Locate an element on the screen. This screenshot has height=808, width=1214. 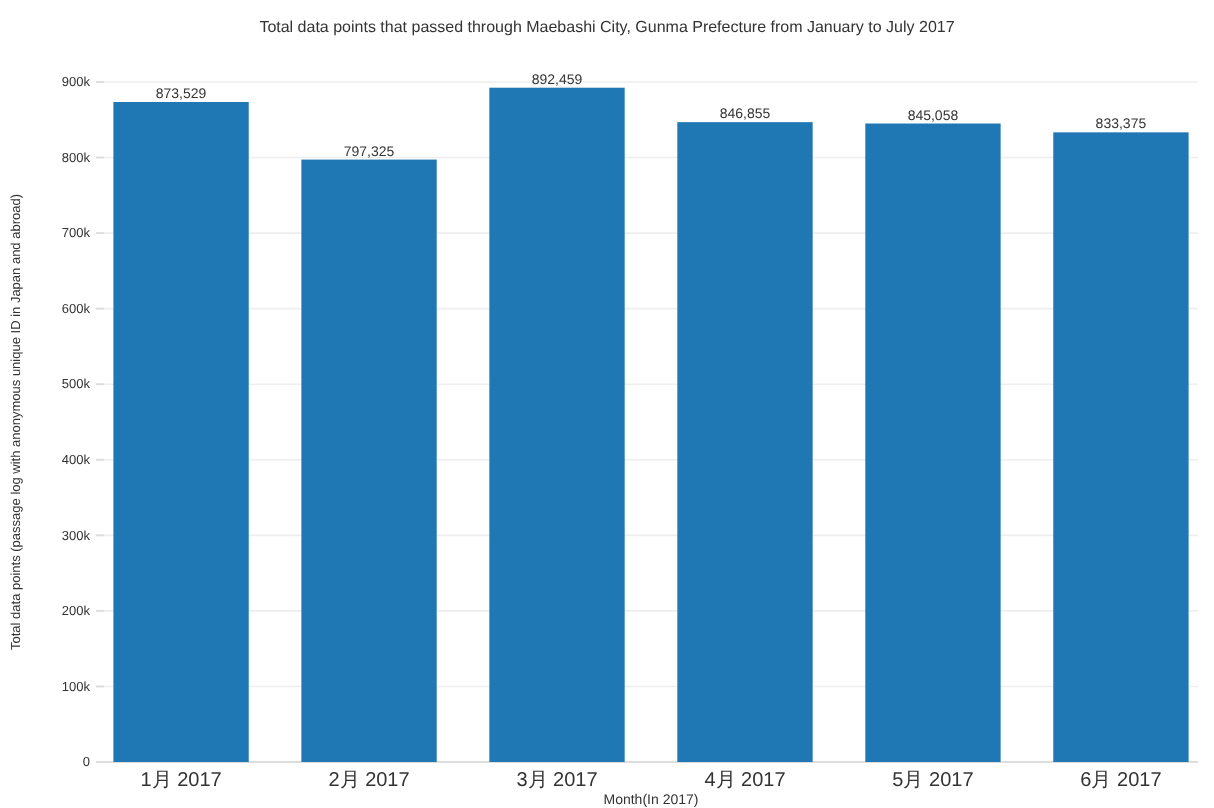
x-tick-label: 4月 2017 is located at coordinates (745, 781).